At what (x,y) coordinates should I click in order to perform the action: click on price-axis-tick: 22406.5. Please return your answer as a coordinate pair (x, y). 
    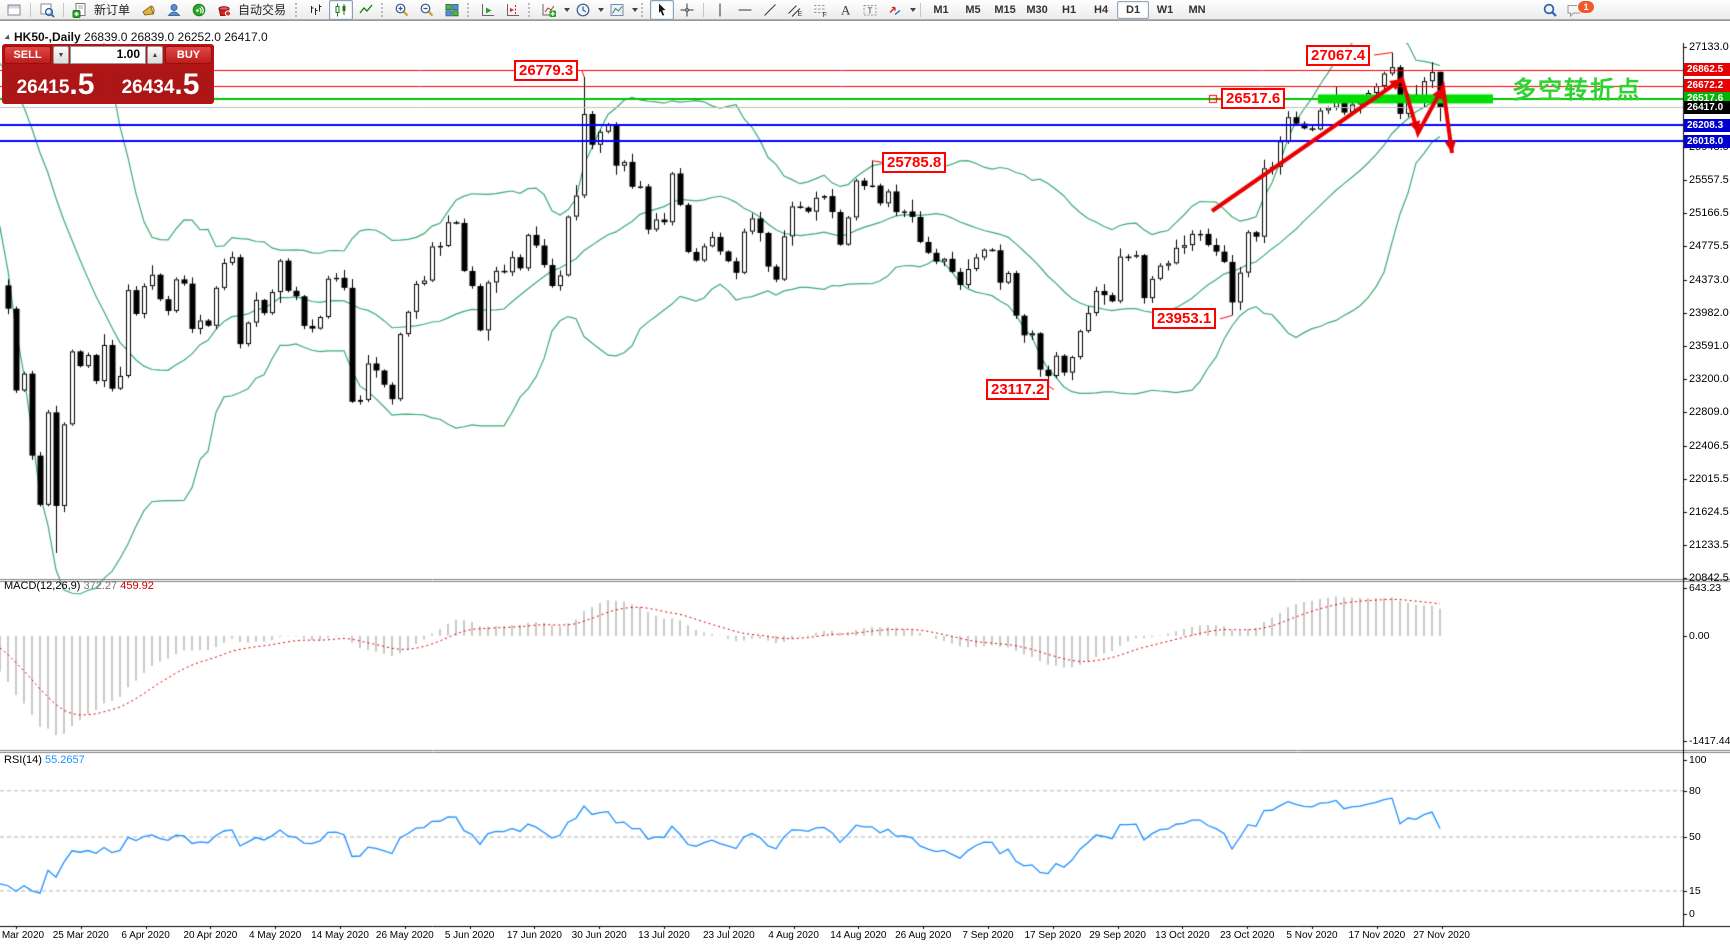
    Looking at the image, I should click on (1709, 445).